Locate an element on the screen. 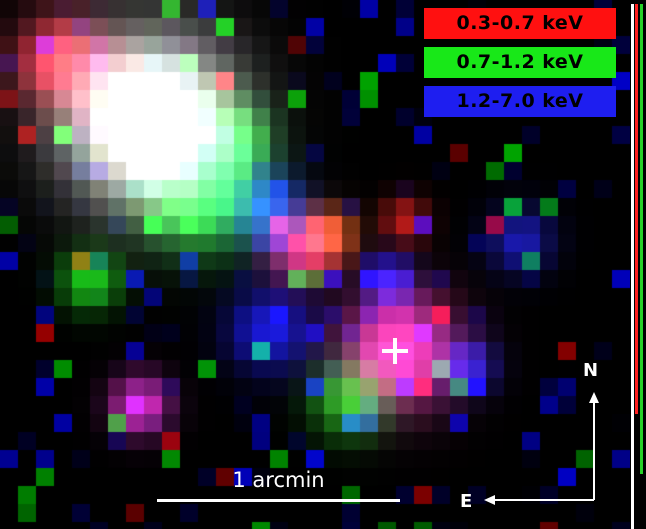 This screenshot has width=646, height=529. legend-red-band: 0.3-0.7 keV is located at coordinates (520, 23).